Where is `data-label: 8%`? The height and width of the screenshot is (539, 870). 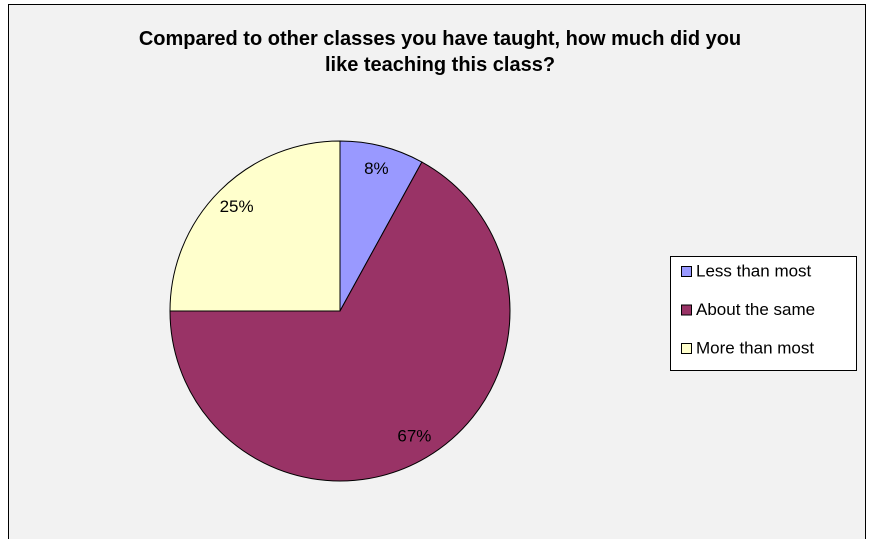 data-label: 8% is located at coordinates (376, 168).